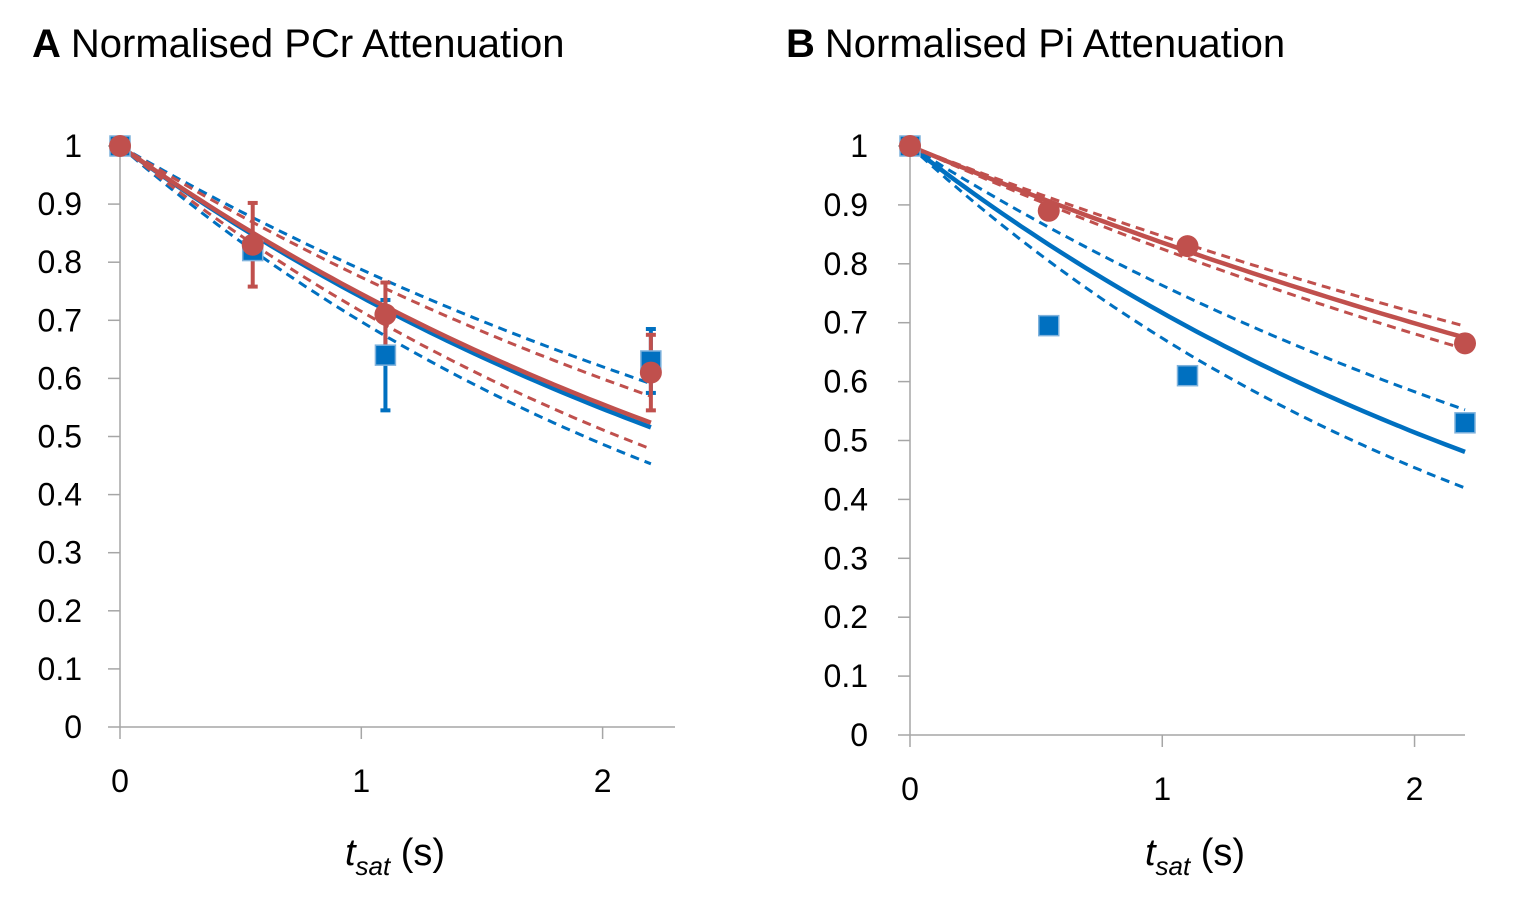 The image size is (1515, 905). Describe the element at coordinates (46, 44) in the screenshot. I see `panel-letter-a: A` at that location.